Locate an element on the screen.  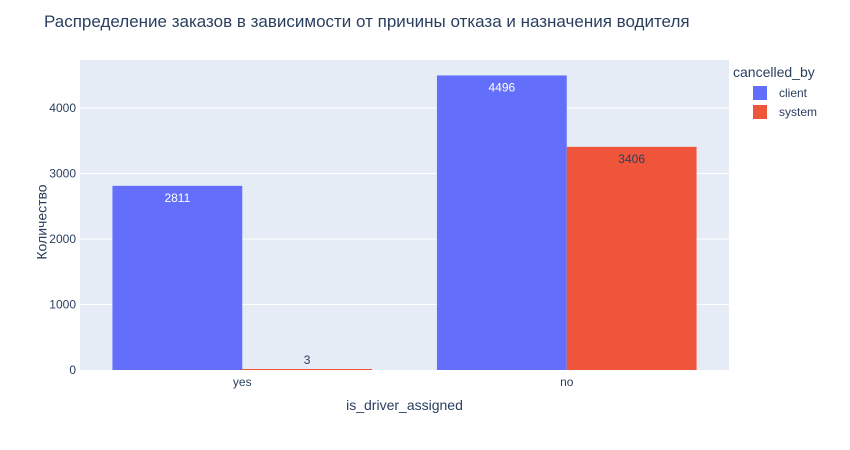
legend-item-system: system is located at coordinates (785, 112).